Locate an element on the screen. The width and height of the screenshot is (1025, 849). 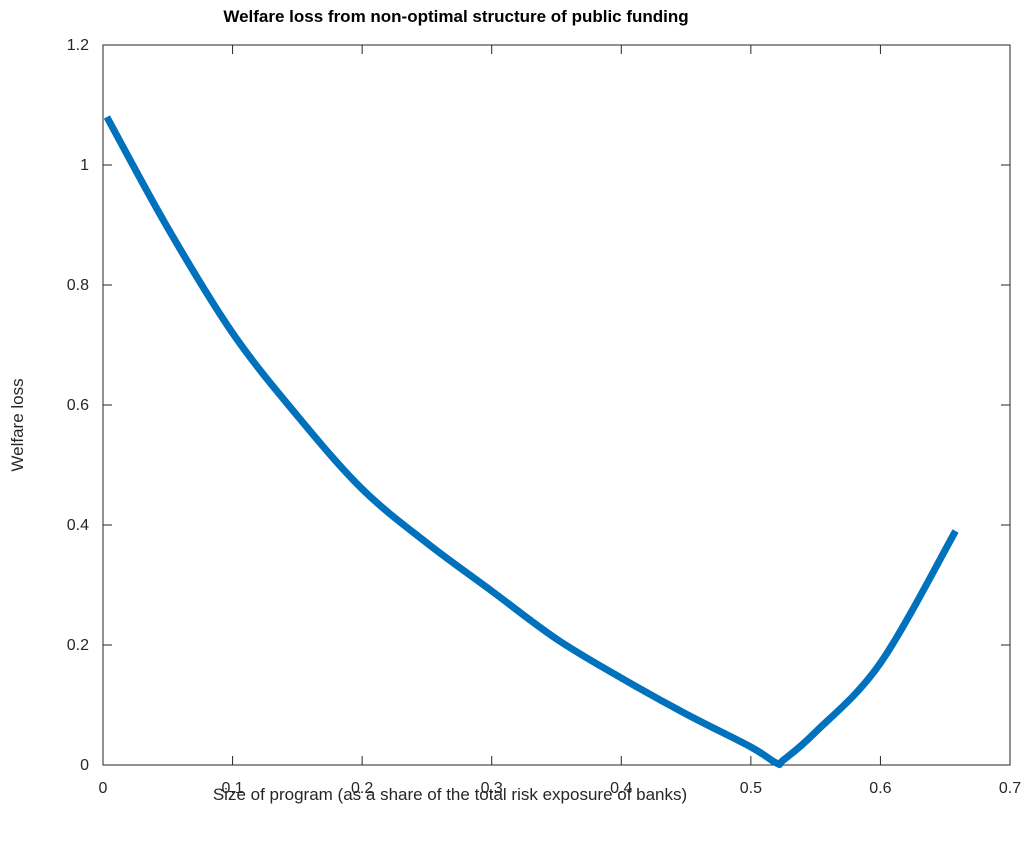
x-tick-label: 0.7 is located at coordinates (1010, 788).